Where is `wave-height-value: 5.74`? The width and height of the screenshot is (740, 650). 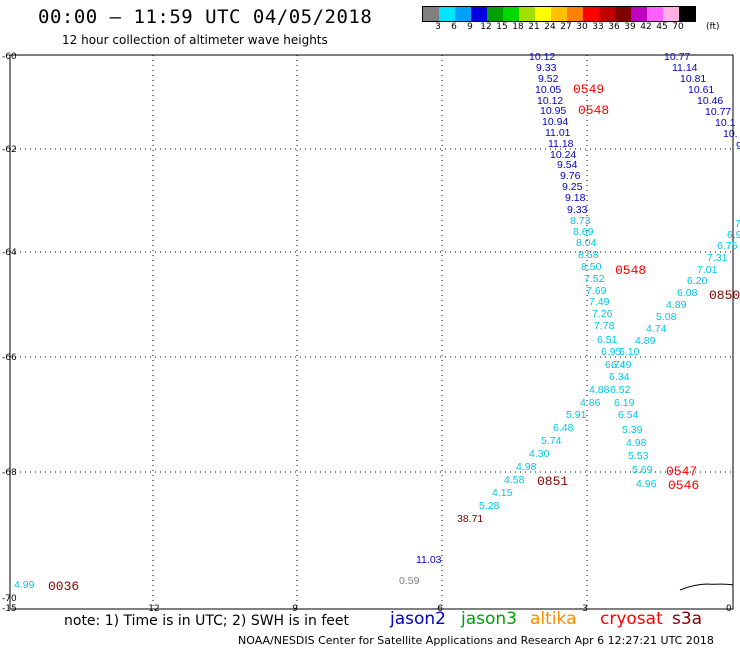
wave-height-value: 5.74 is located at coordinates (551, 441).